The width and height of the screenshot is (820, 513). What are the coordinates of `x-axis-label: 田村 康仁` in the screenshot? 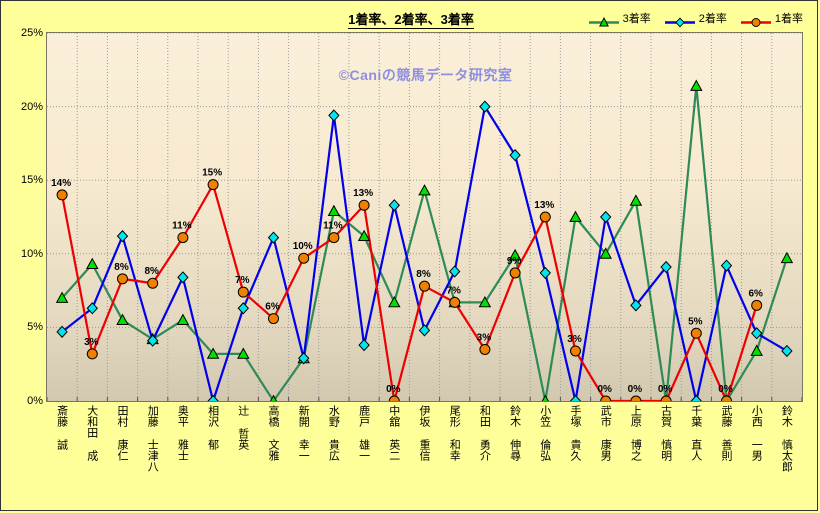 It's located at (122, 433).